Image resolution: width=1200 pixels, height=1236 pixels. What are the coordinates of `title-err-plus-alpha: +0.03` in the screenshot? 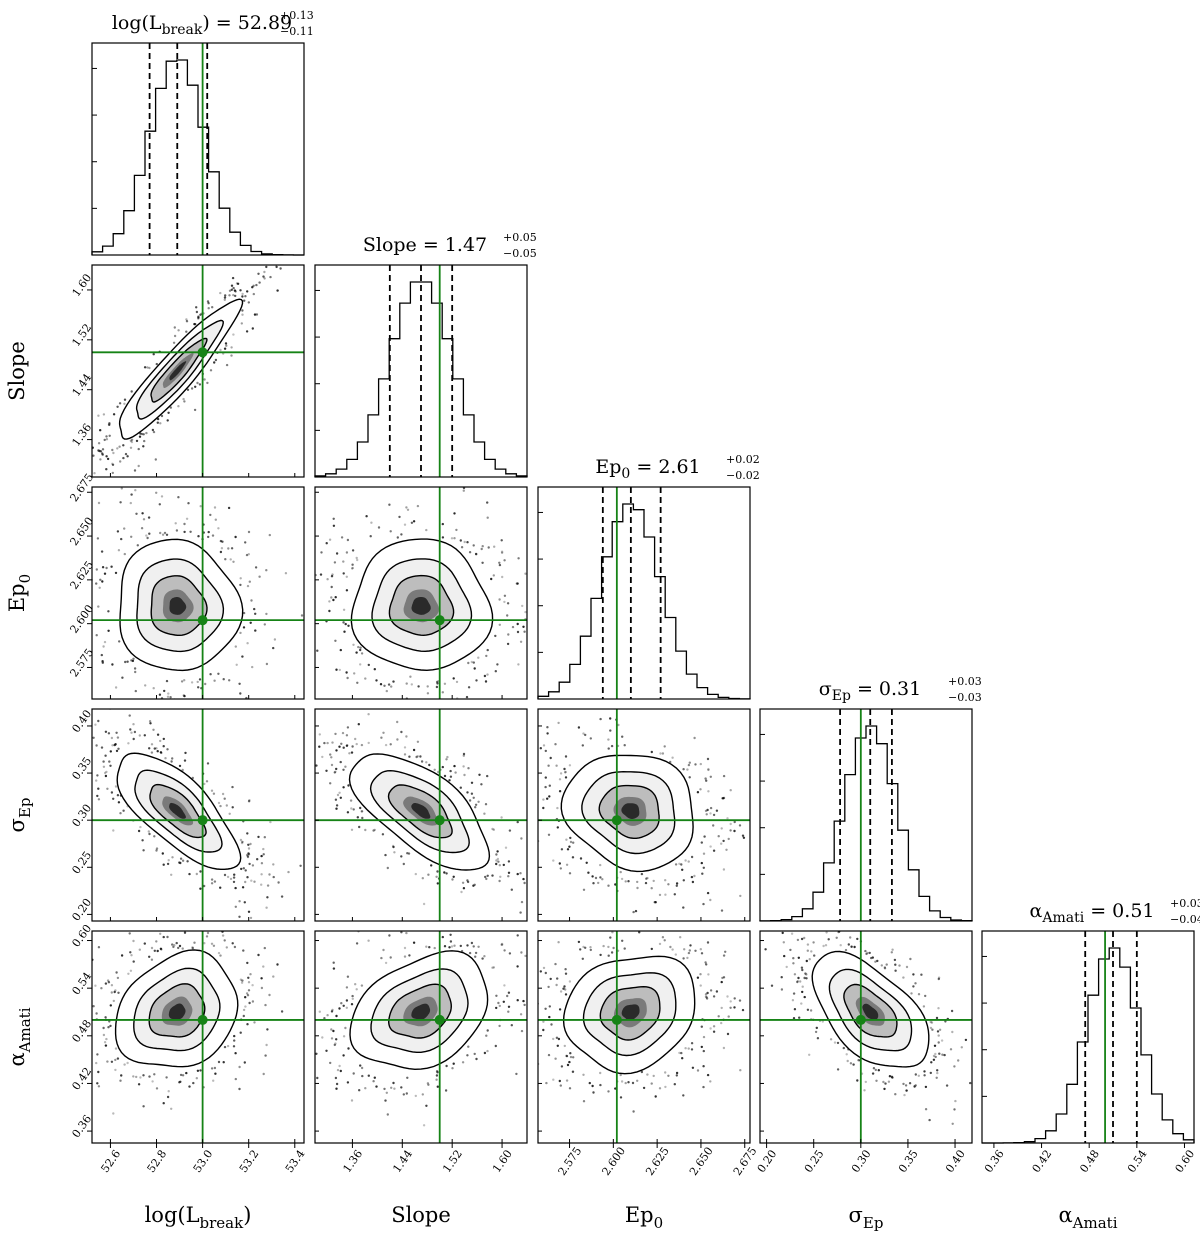 It's located at (1185, 903).